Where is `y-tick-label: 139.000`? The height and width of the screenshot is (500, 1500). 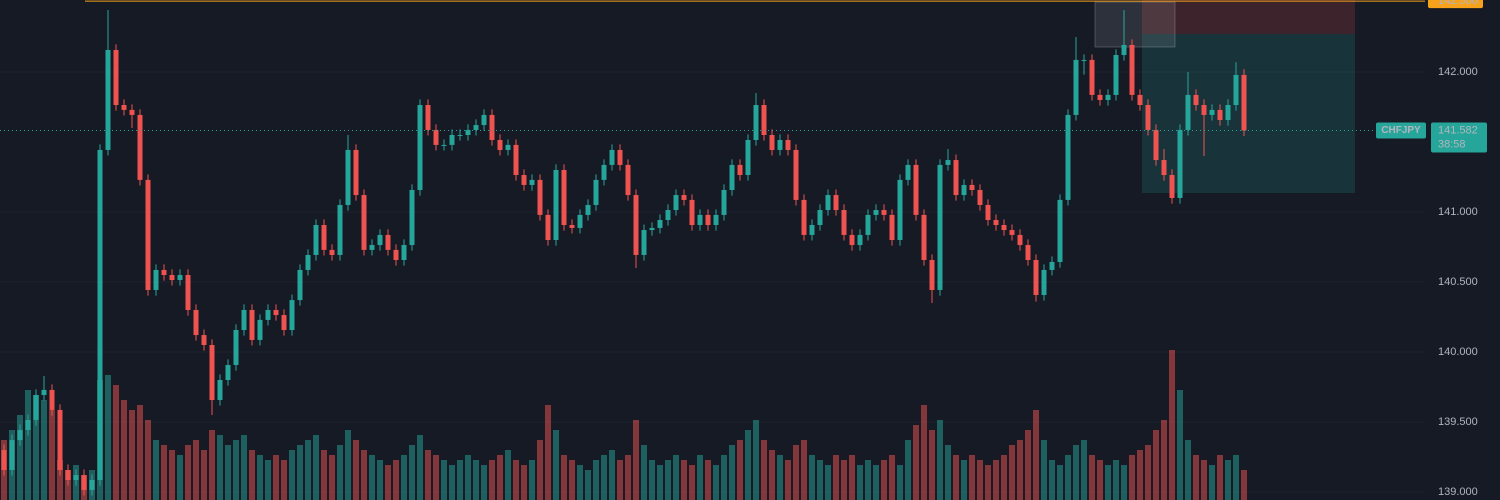
y-tick-label: 139.000 is located at coordinates (1458, 492).